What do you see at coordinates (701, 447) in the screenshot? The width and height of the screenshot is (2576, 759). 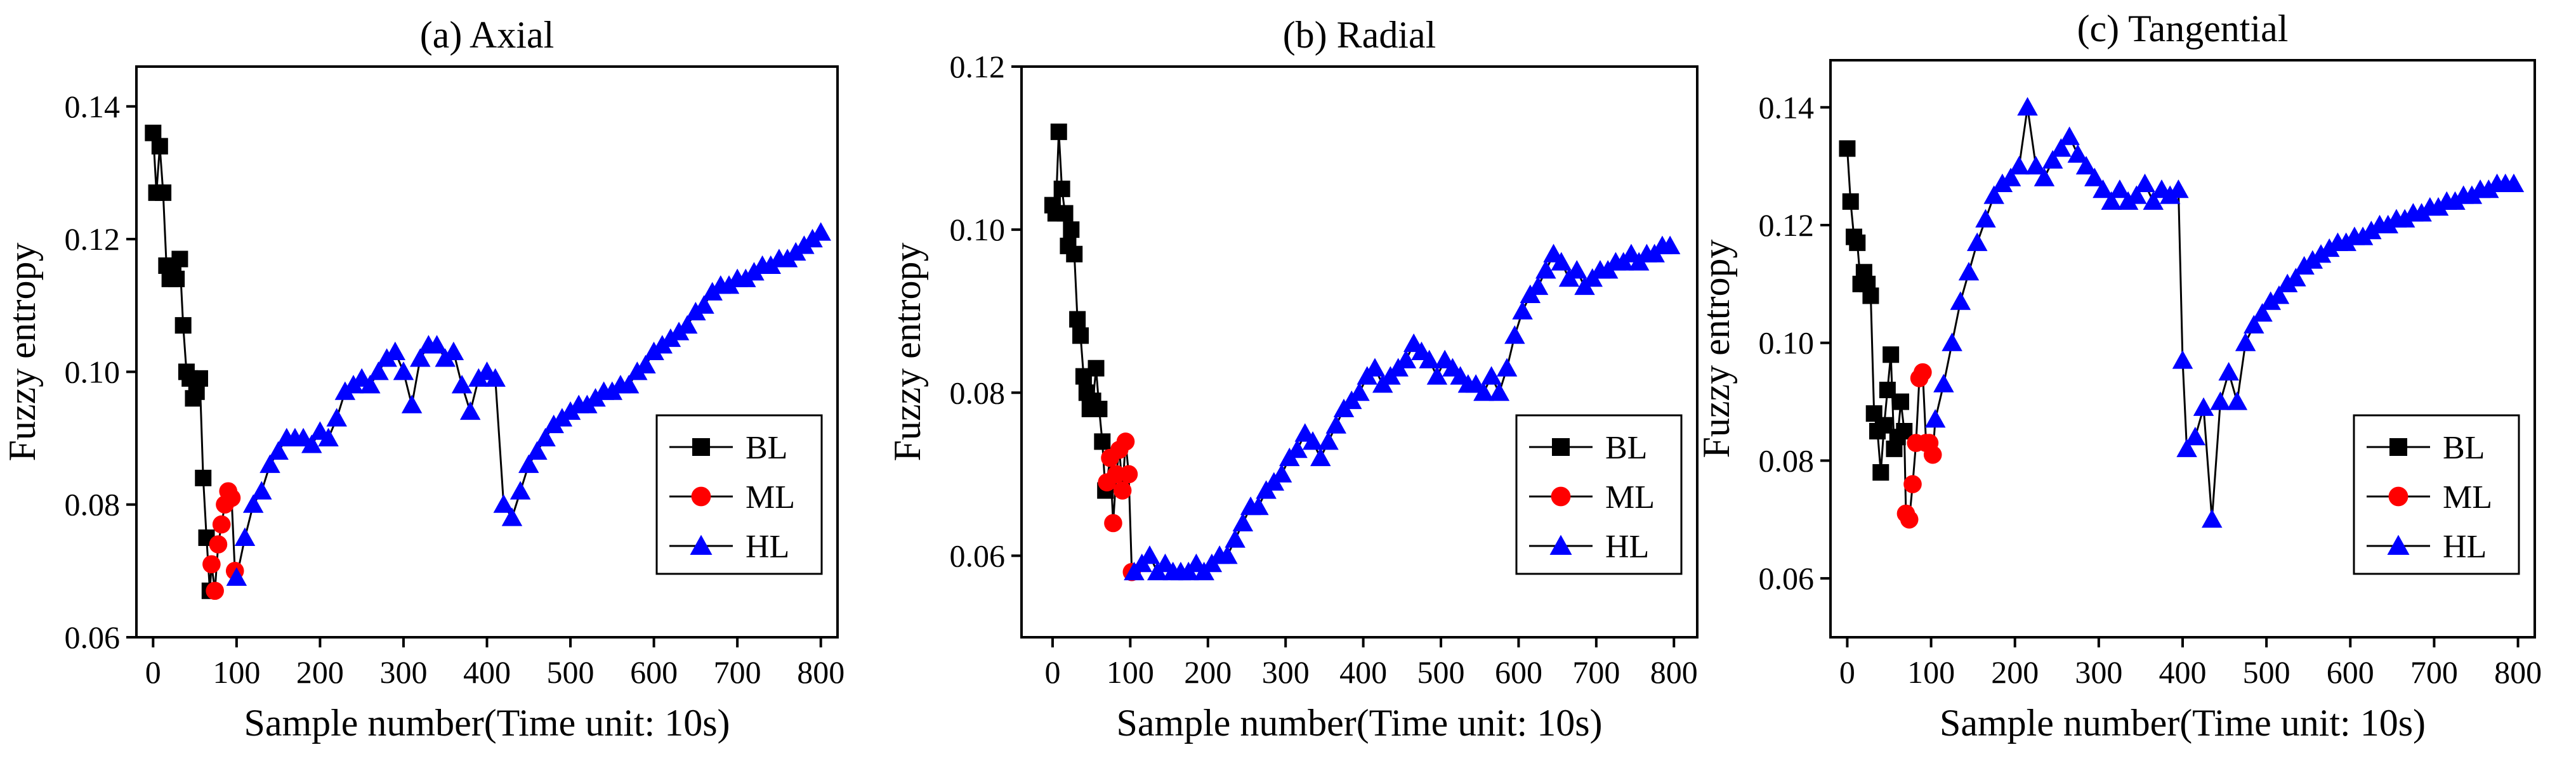 I see `panel-0-legend-marker-bl` at bounding box center [701, 447].